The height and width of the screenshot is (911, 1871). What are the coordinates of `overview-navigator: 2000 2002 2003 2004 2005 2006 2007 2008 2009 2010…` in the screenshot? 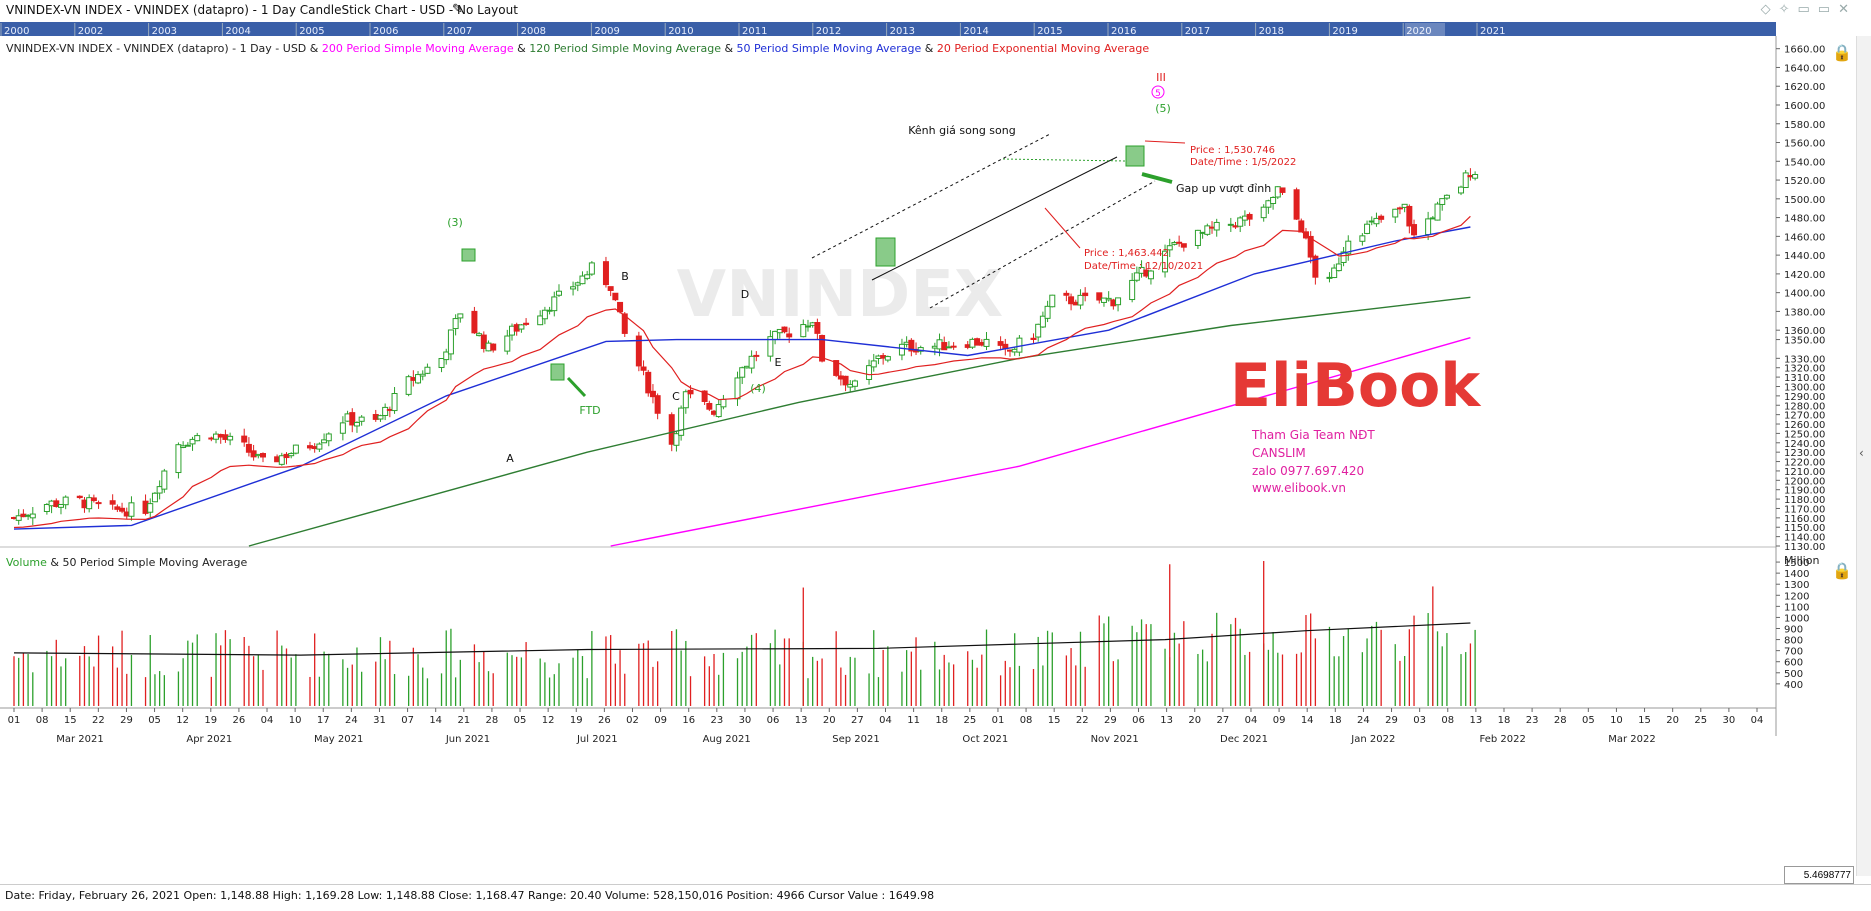 It's located at (888, 29).